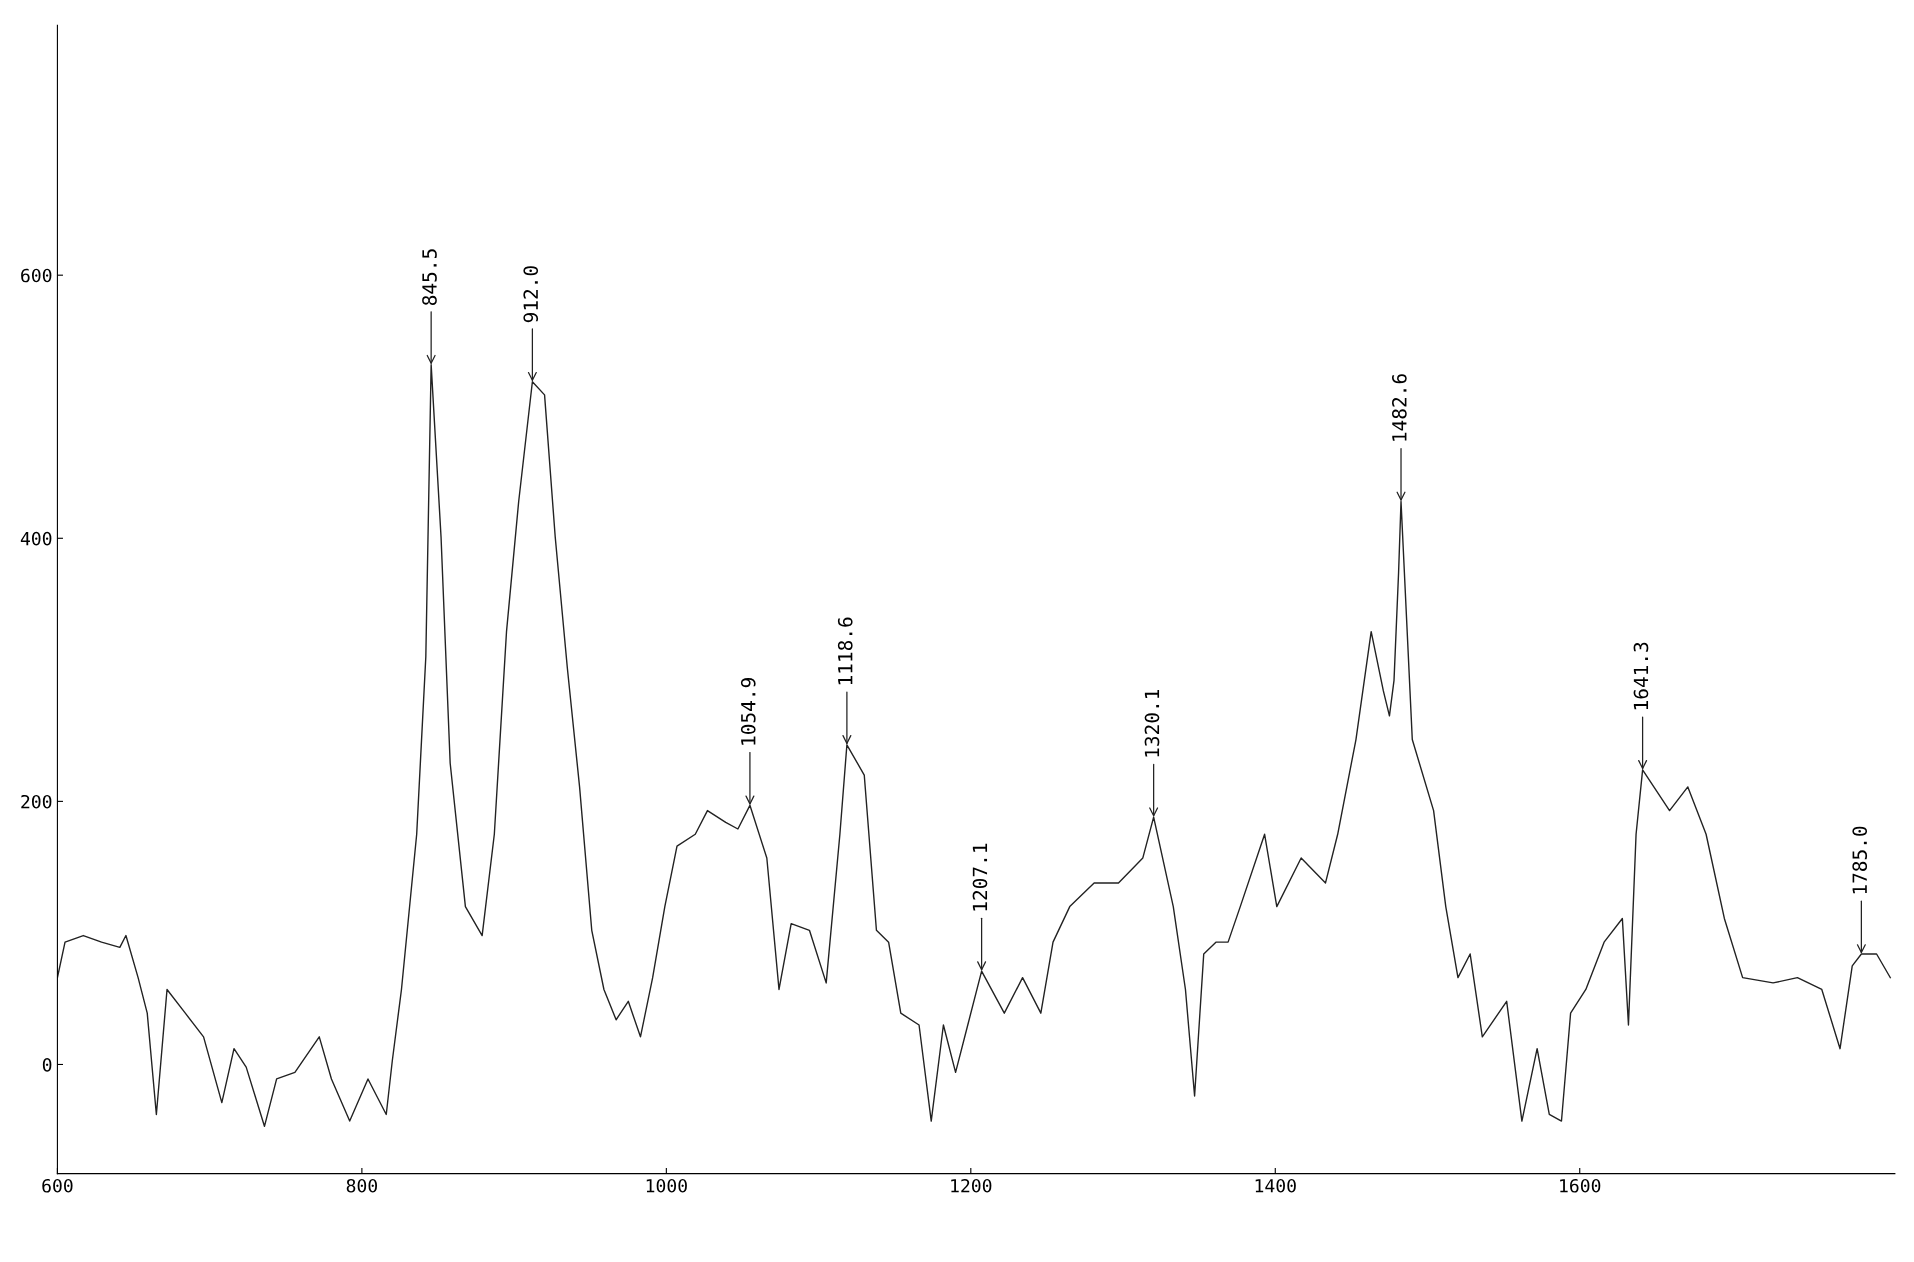 This screenshot has height=1262, width=1914. What do you see at coordinates (47, 1064) in the screenshot?
I see `y-tick-label: 0` at bounding box center [47, 1064].